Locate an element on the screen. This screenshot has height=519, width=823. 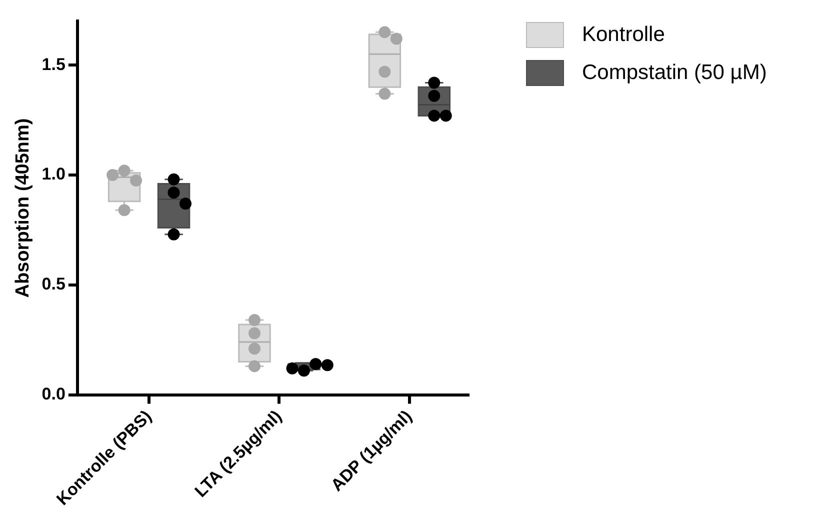
y-axis-title: Absorption (405nm) is located at coordinates (23, 208).